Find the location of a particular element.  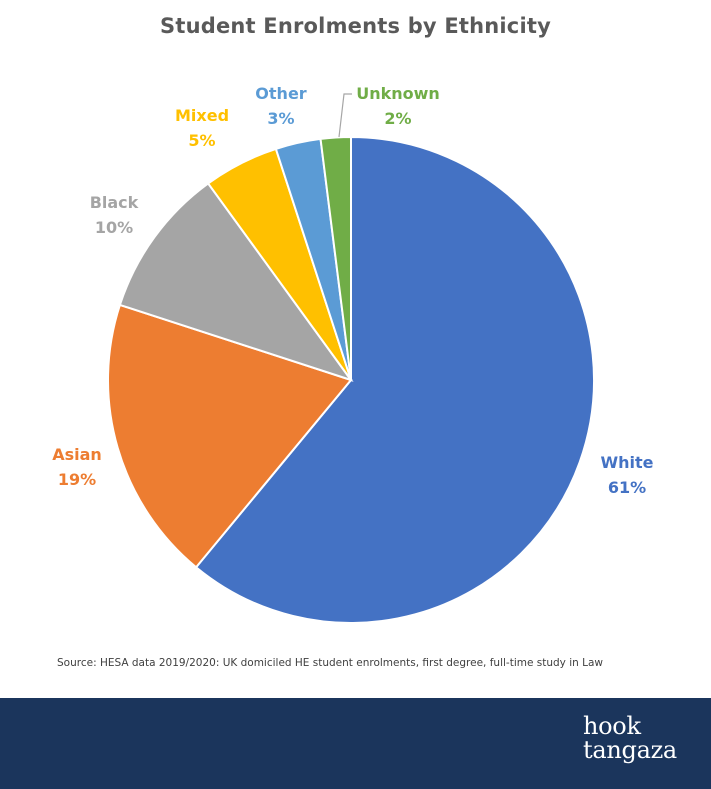

slice-value-mixed: 5% is located at coordinates (201, 140).